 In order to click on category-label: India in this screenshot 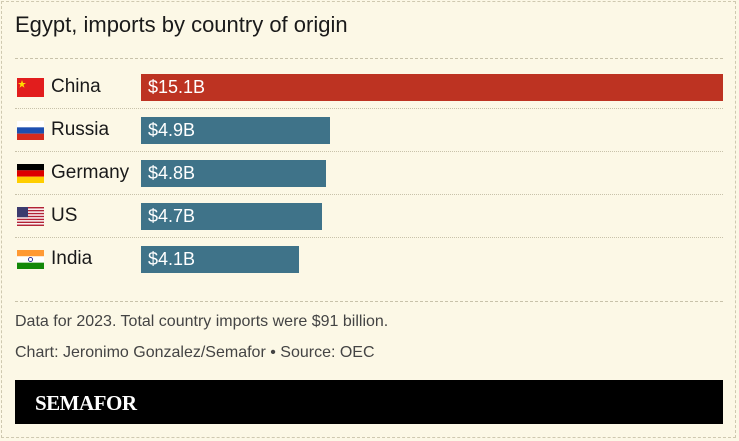, I will do `click(72, 258)`.